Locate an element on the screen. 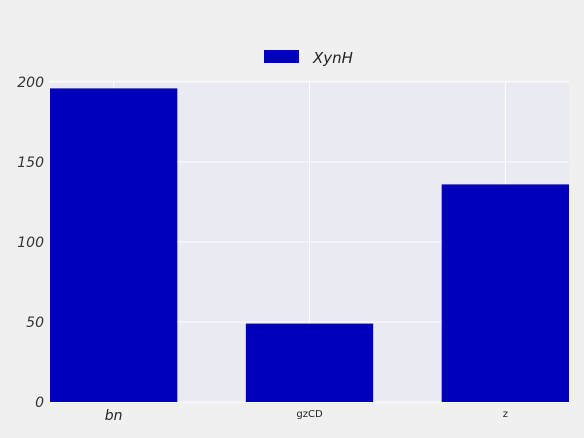 The image size is (584, 438). legend-label: XynH is located at coordinates (332, 58).